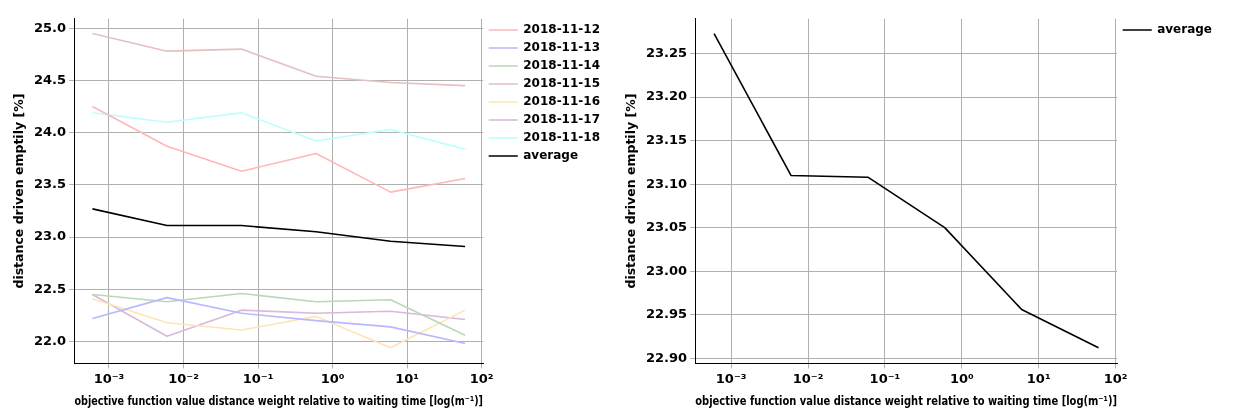 This screenshot has width=1235, height=419. Describe the element at coordinates (562, 119) in the screenshot. I see `legend-label: 2018-11-17` at that location.